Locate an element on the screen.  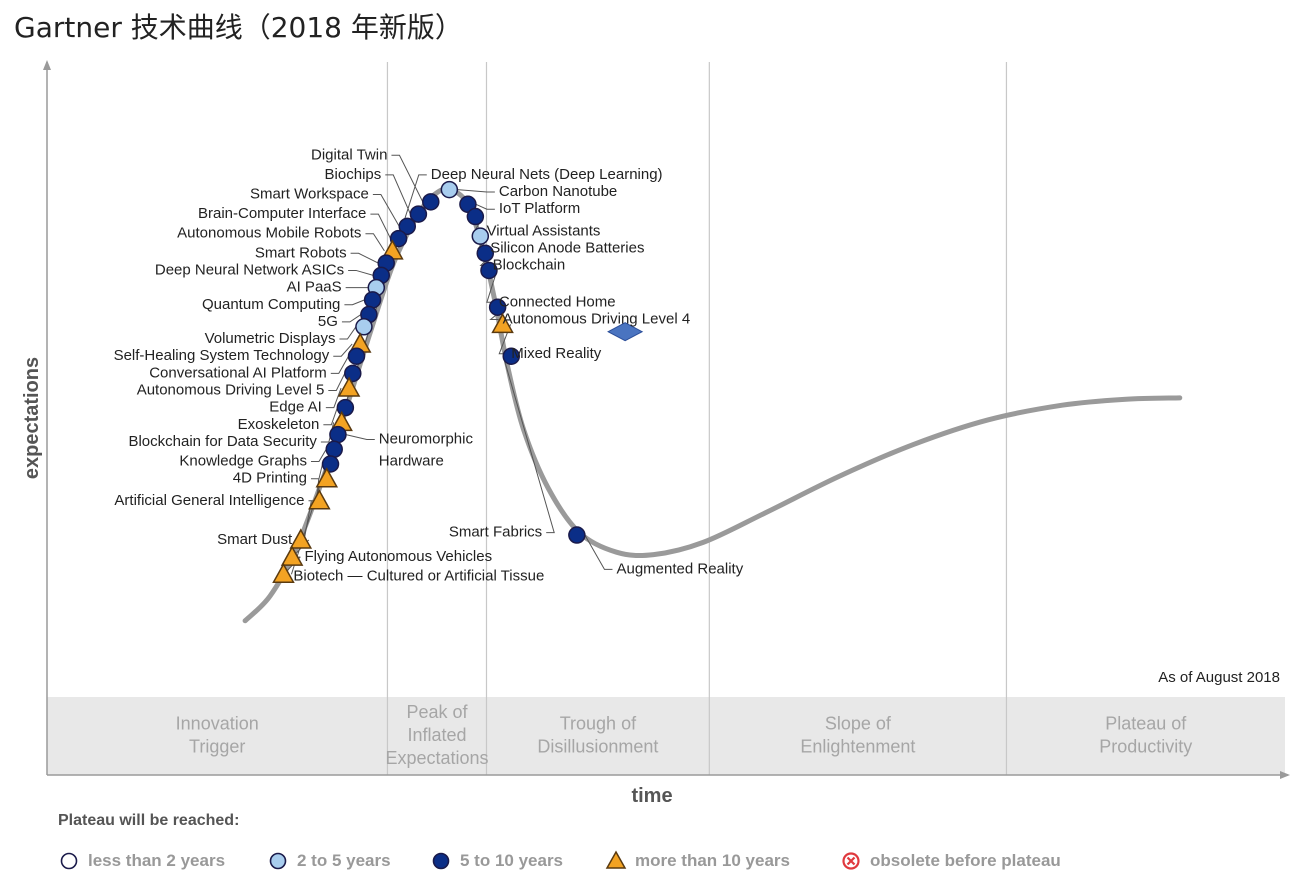
data-label-line: Brain-Computer Interface is located at coordinates (282, 213).